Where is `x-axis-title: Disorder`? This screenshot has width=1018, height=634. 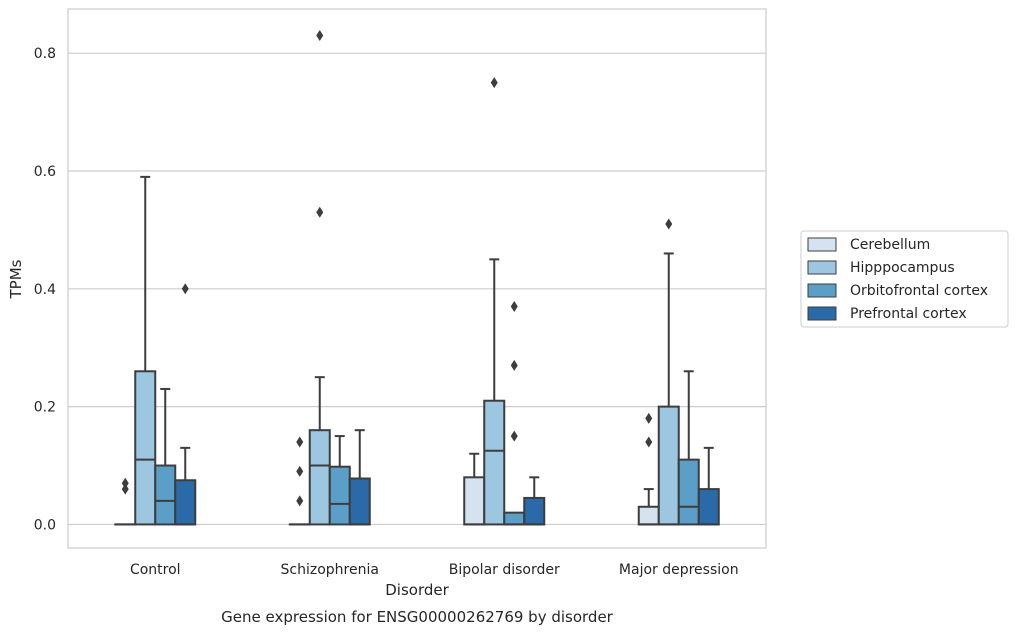
x-axis-title: Disorder is located at coordinates (417, 590).